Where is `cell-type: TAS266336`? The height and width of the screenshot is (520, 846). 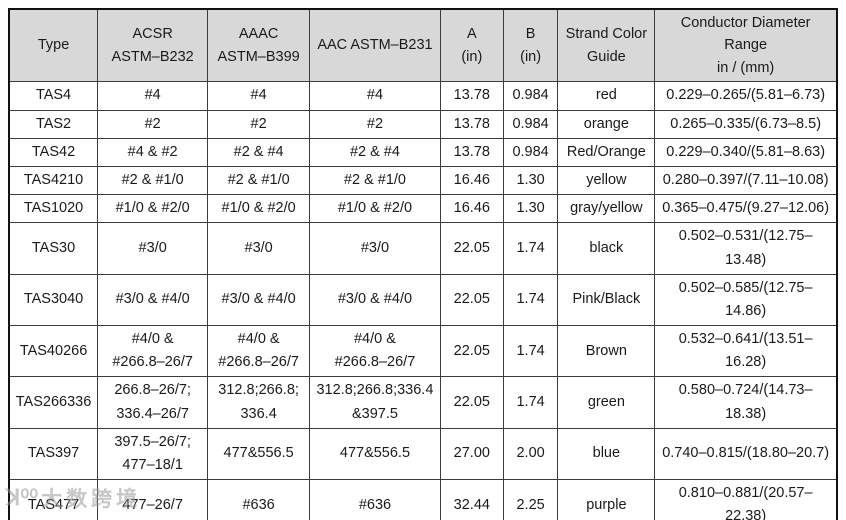
cell-type: TAS266336 is located at coordinates (53, 402).